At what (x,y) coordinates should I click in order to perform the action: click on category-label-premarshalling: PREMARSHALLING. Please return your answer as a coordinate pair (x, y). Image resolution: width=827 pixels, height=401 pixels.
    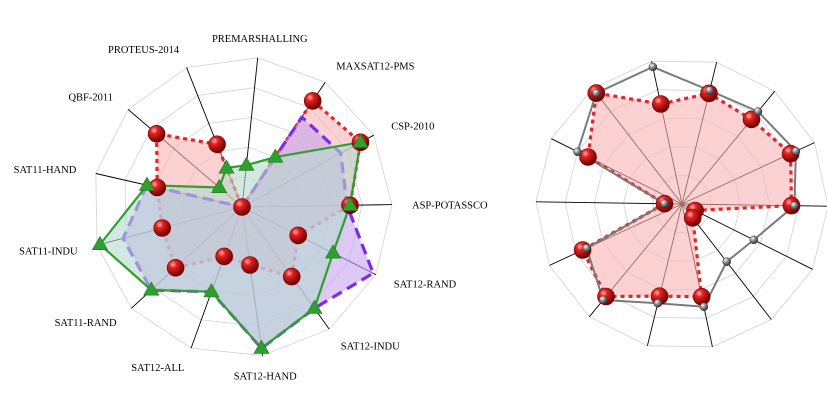
    Looking at the image, I should click on (260, 39).